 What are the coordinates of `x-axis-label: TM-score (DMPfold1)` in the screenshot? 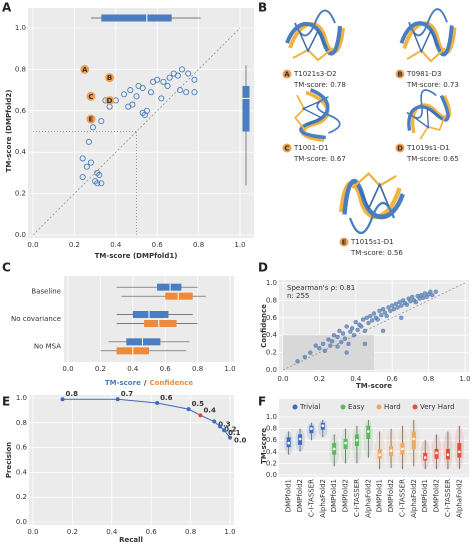 It's located at (136, 256).